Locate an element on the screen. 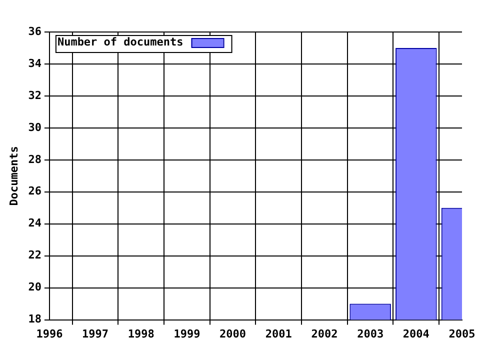  x-tick-label: 1997 is located at coordinates (95, 333).